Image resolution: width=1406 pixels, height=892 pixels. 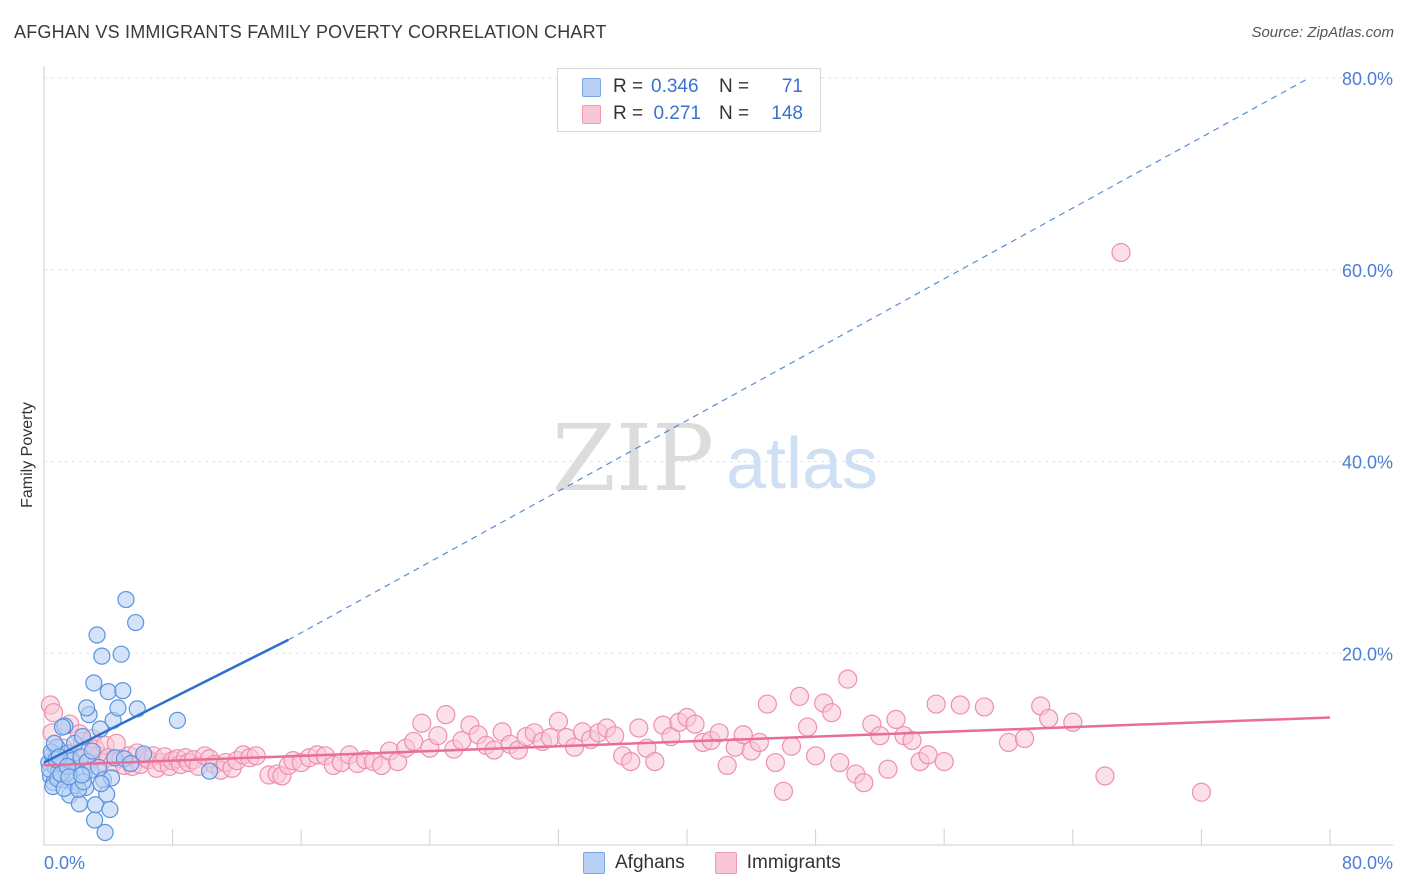 What do you see at coordinates (1367, 366) in the screenshot?
I see `y-tick-labels: 20.0% 40.0% 60.0% 80.0%` at bounding box center [1367, 366].